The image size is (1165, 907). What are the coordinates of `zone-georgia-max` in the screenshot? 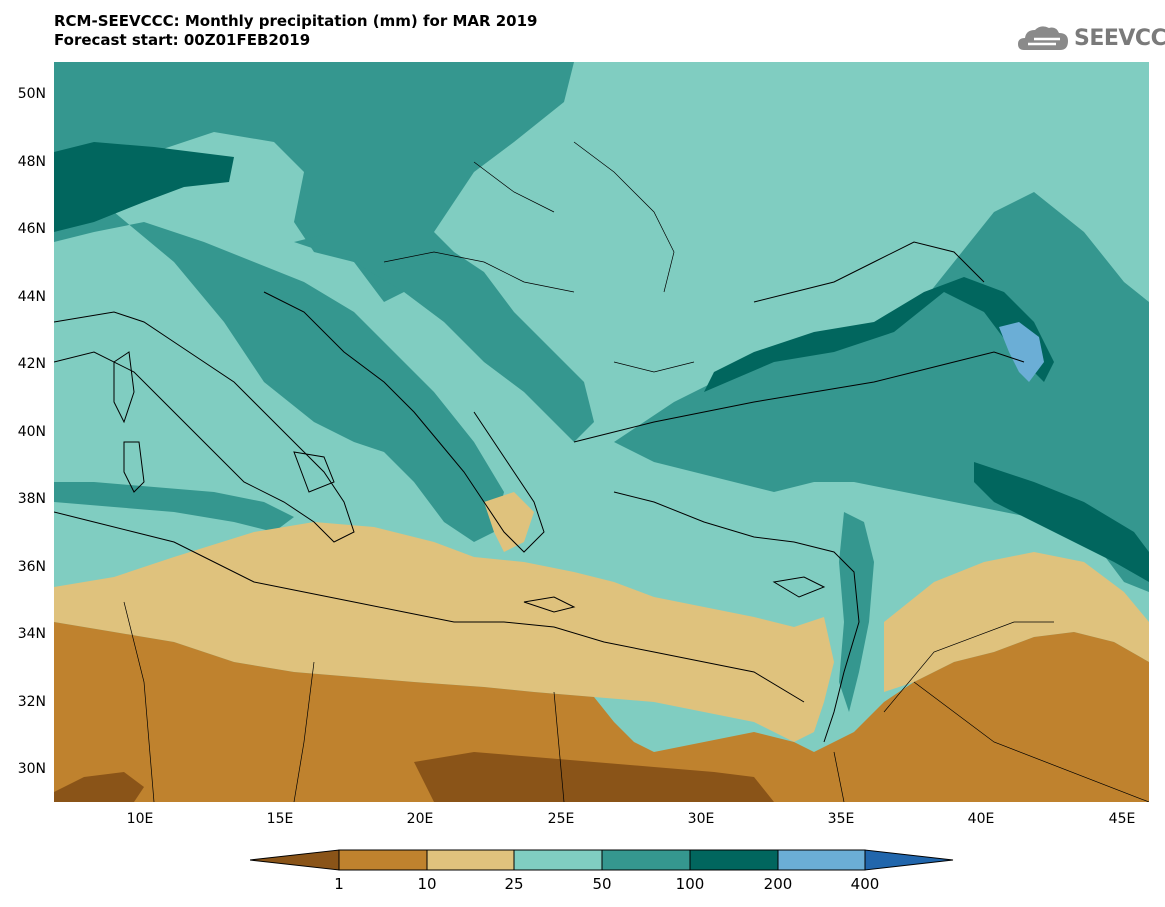 It's located at (1021, 352).